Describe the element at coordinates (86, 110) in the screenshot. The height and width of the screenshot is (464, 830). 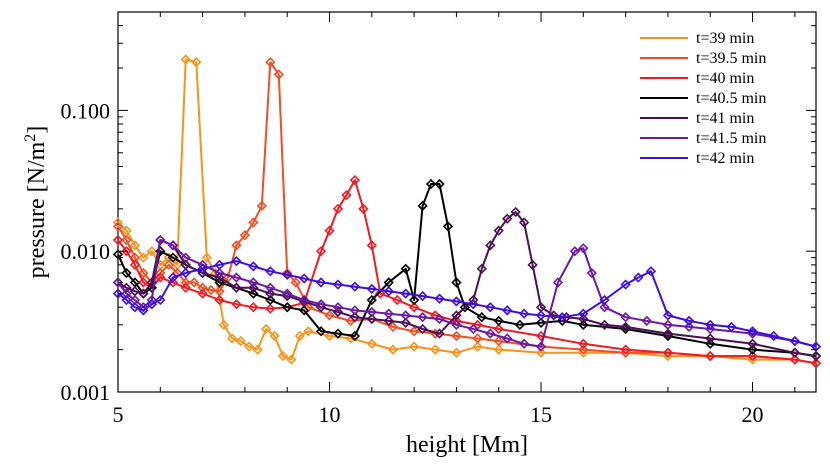
I see `y-tick-label: 0.100` at that location.